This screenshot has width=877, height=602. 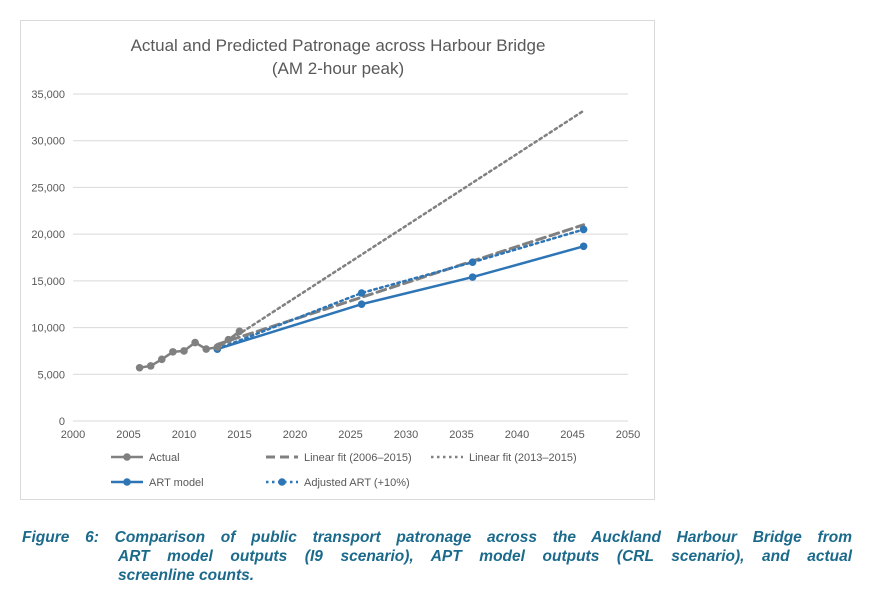 I want to click on caption-line3: screenline counts., so click(x=186, y=575).